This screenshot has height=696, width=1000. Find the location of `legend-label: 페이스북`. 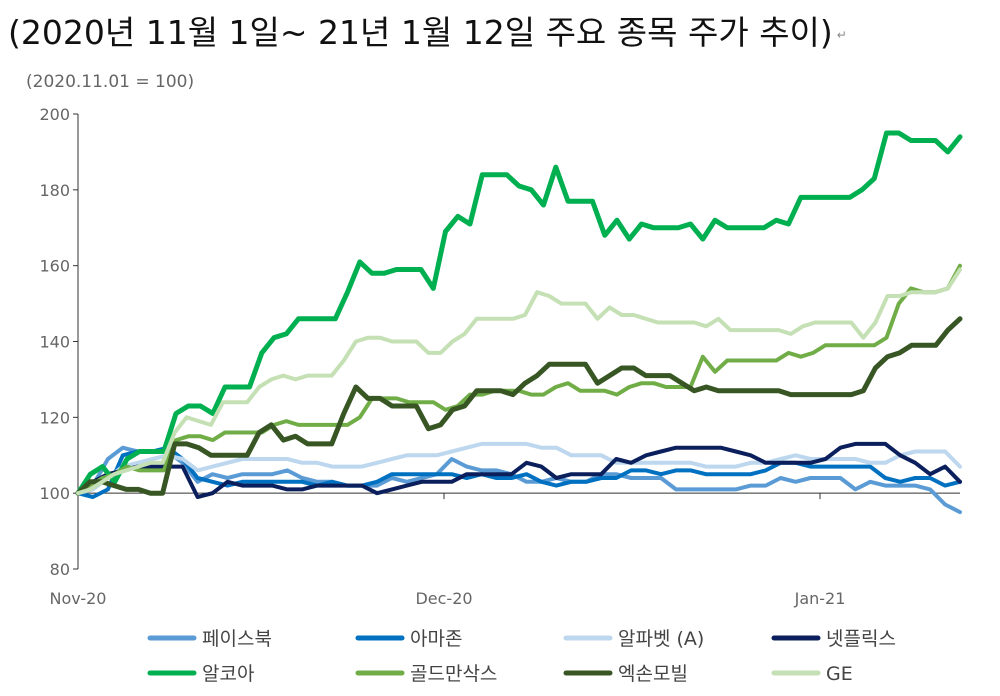

legend-label: 페이스북 is located at coordinates (237, 639).